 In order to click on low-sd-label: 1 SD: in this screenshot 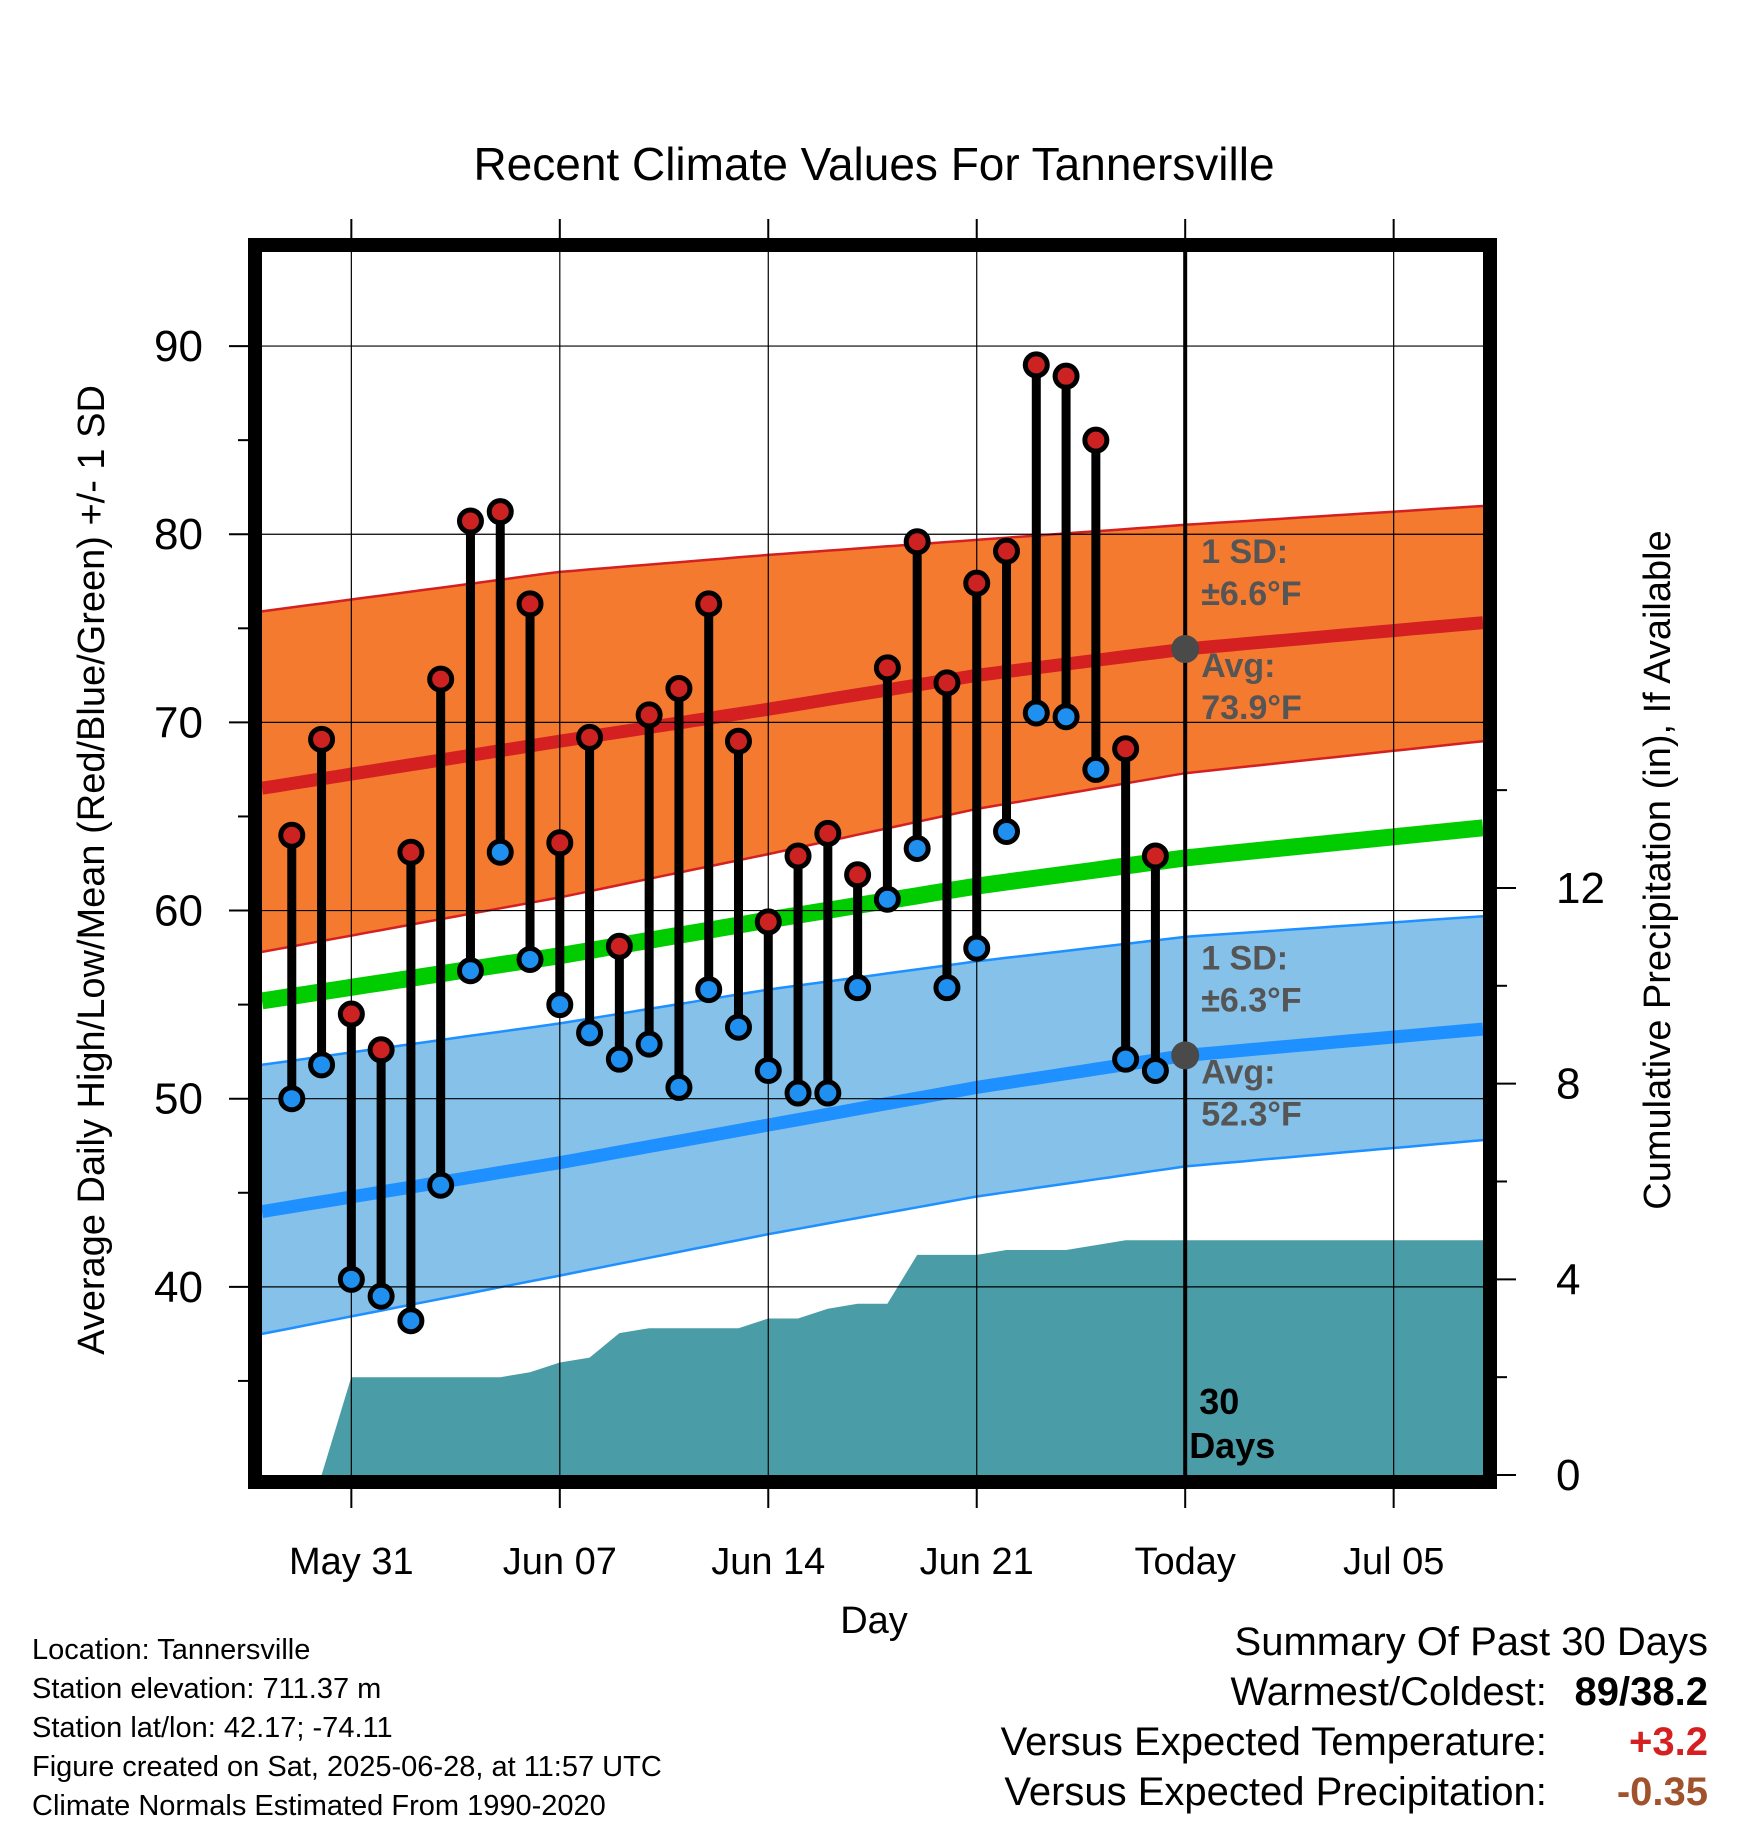, I will do `click(1244, 958)`.